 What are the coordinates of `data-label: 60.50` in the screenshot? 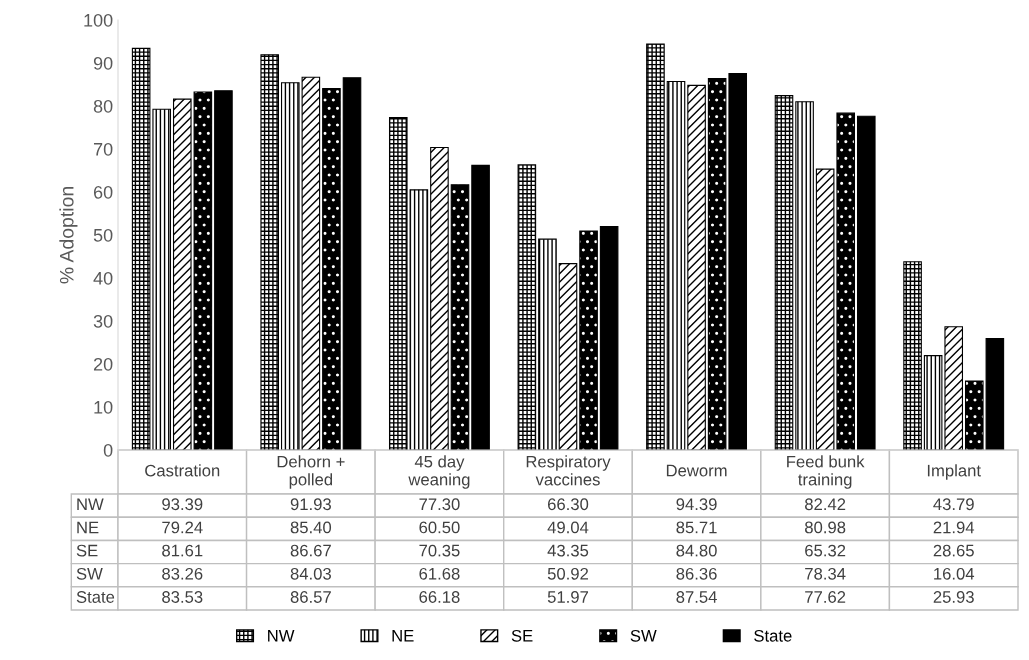 It's located at (439, 527).